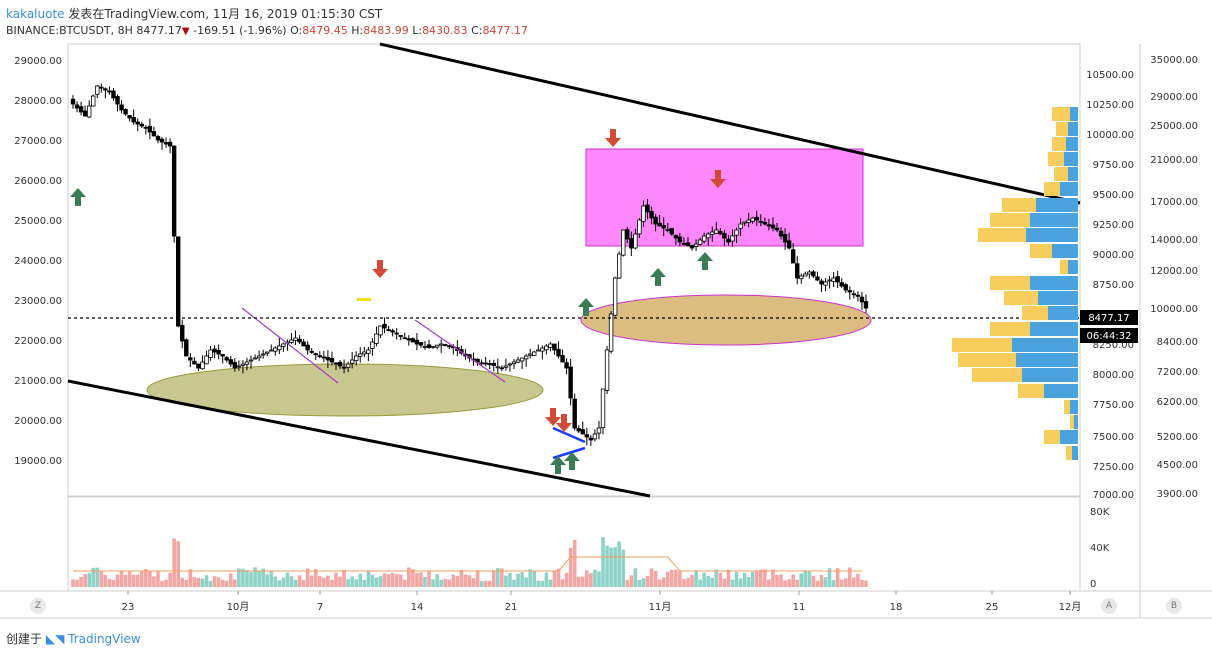 The image size is (1212, 656). Describe the element at coordinates (730, 123) in the screenshot. I see `upper-trendline` at that location.